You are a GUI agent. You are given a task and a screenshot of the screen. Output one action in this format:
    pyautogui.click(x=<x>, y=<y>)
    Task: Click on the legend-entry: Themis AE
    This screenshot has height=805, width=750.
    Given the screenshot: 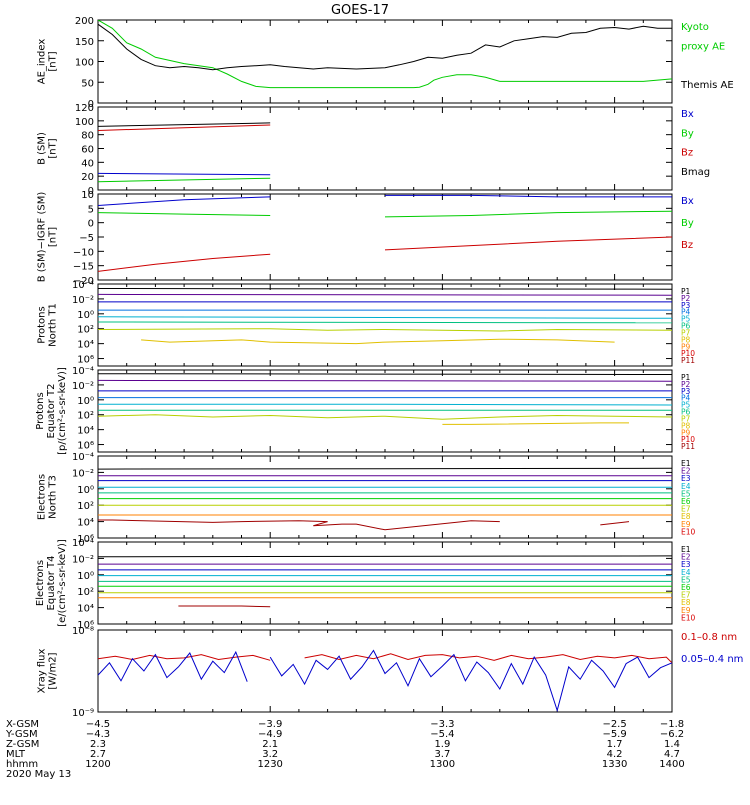 What is the action you would take?
    pyautogui.click(x=707, y=85)
    